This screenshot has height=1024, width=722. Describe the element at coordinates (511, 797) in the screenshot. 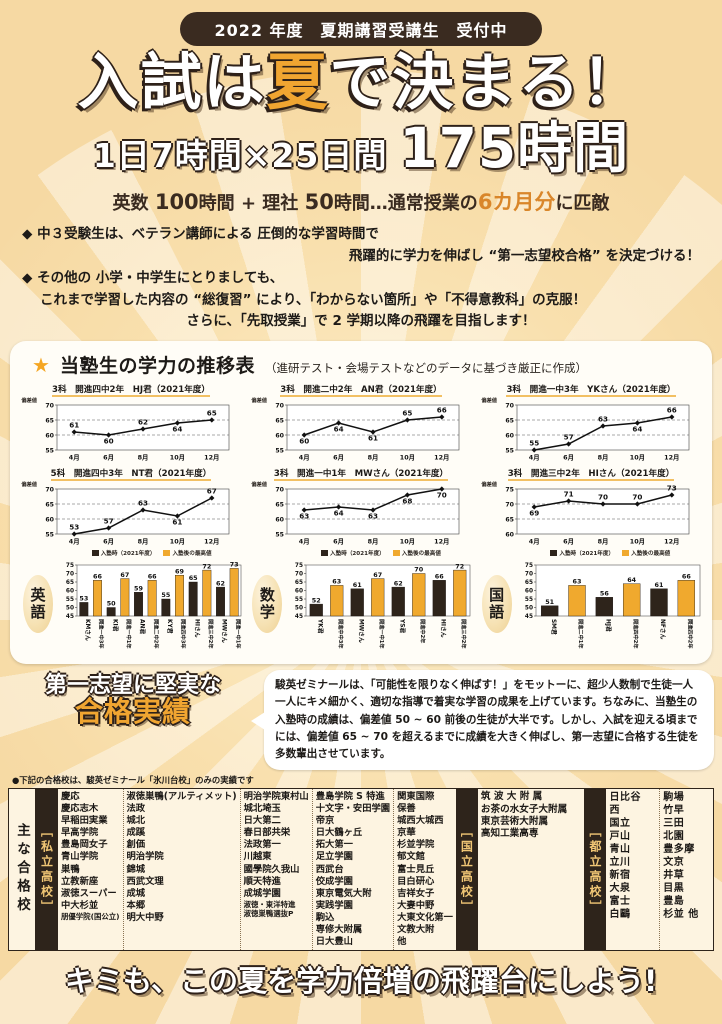

I see `school-name: 筑 波 大 附 属` at that location.